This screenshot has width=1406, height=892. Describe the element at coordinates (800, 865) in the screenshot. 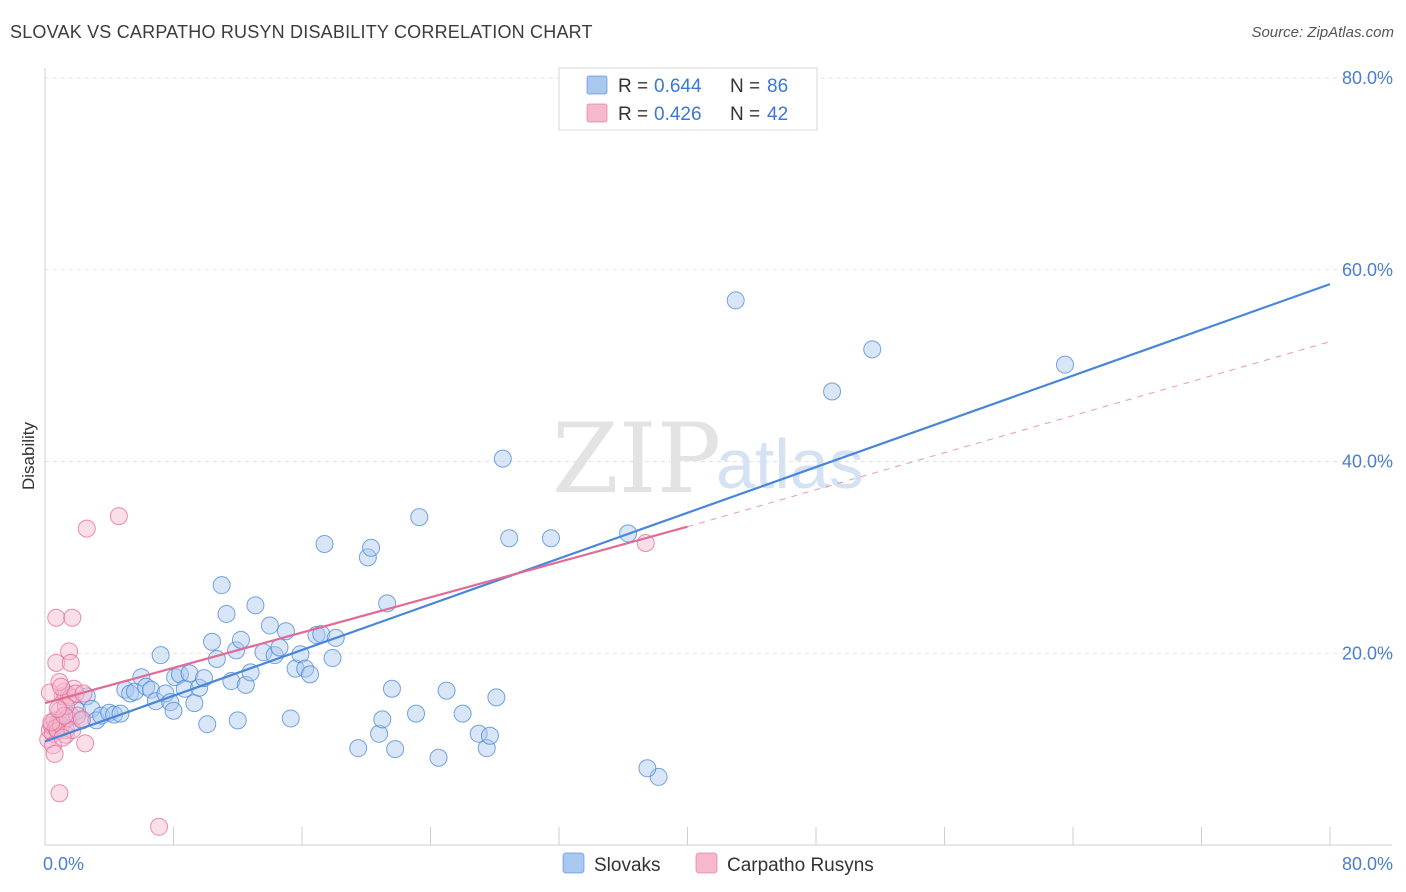

I see `legend-bottom-rusyns: Carpatho Rusyns` at that location.